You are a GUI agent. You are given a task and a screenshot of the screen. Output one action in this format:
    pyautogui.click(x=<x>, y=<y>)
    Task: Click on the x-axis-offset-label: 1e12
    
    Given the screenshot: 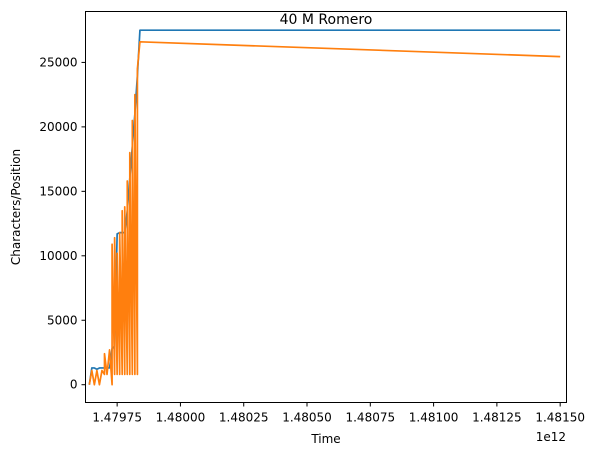 What is the action you would take?
    pyautogui.click(x=551, y=437)
    